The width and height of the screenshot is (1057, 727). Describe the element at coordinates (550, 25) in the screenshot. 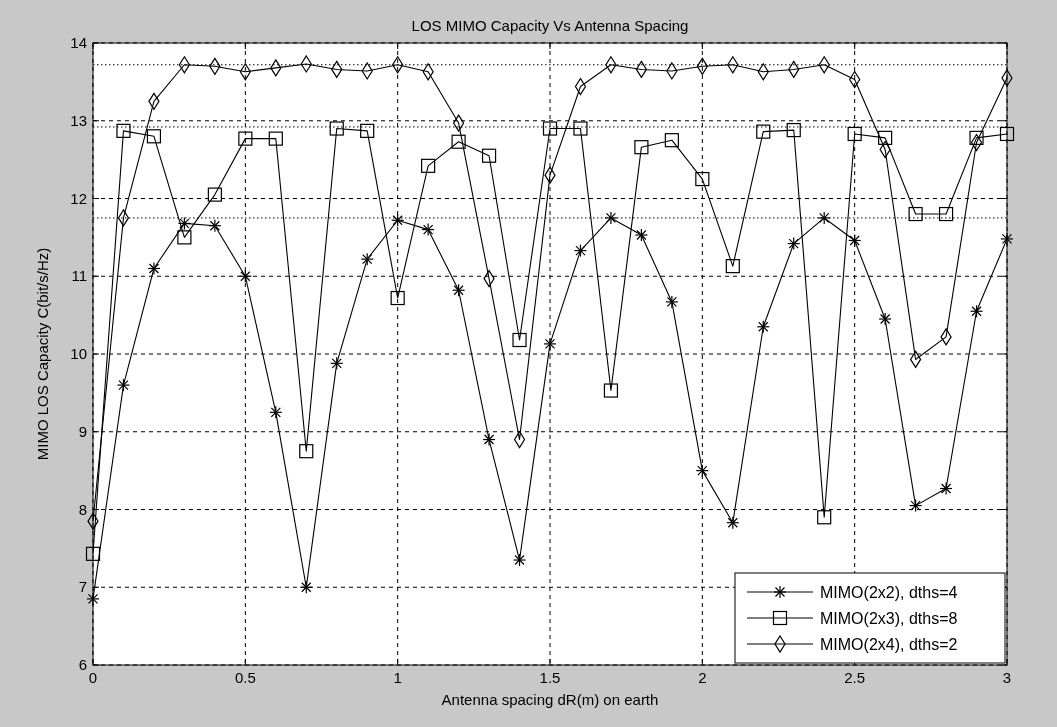

I see `chart-title: LOS MIMO Capacity Vs Antenna Spacing` at that location.